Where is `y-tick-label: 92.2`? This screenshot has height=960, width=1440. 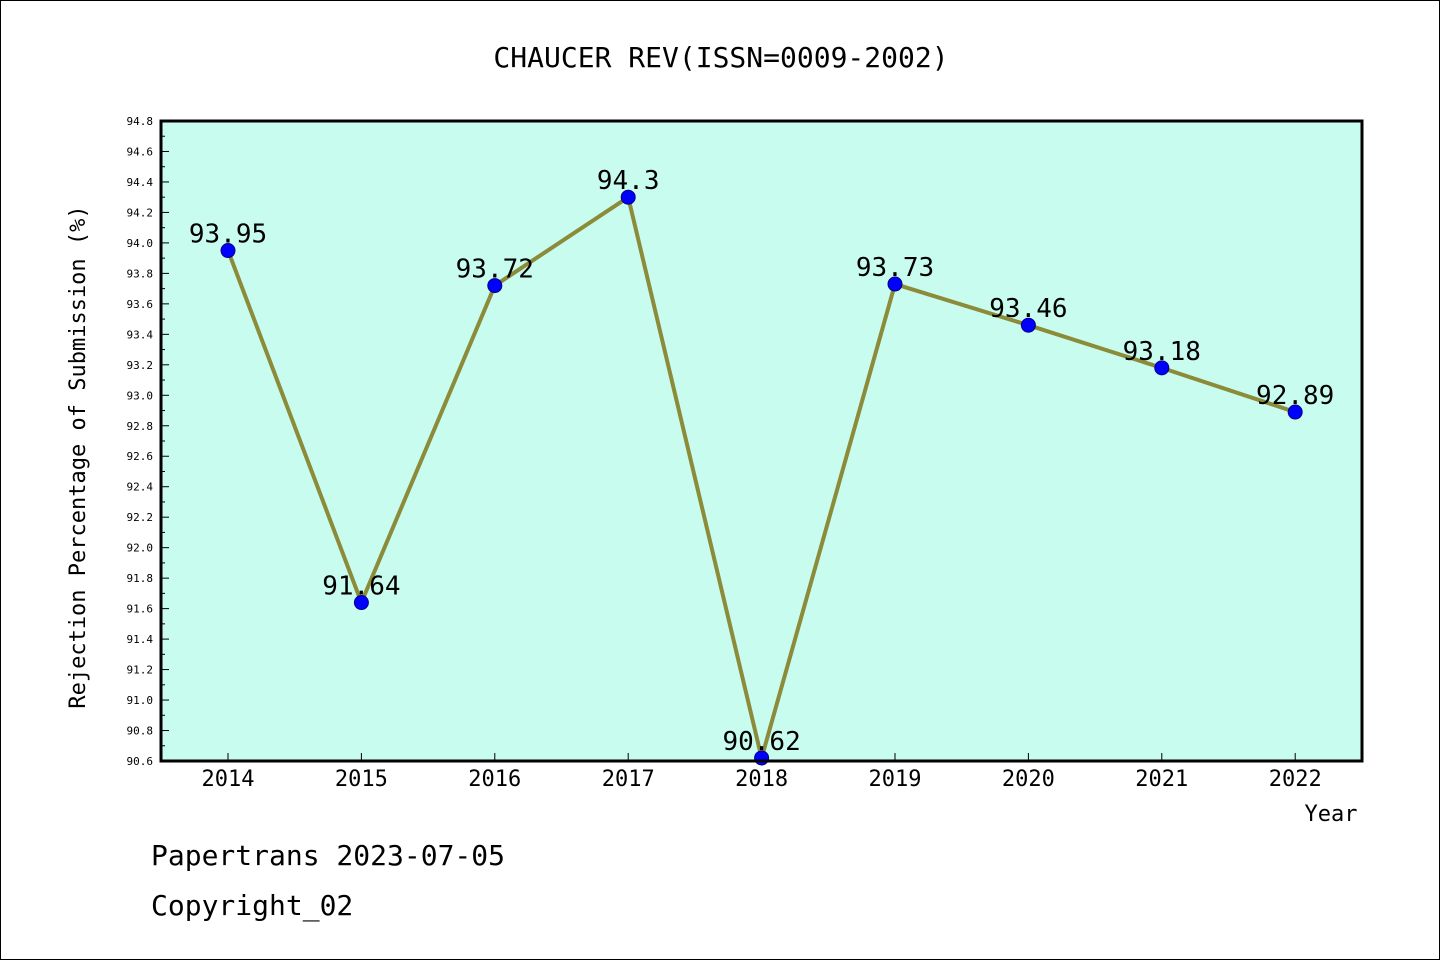
y-tick-label: 92.2 is located at coordinates (140, 517).